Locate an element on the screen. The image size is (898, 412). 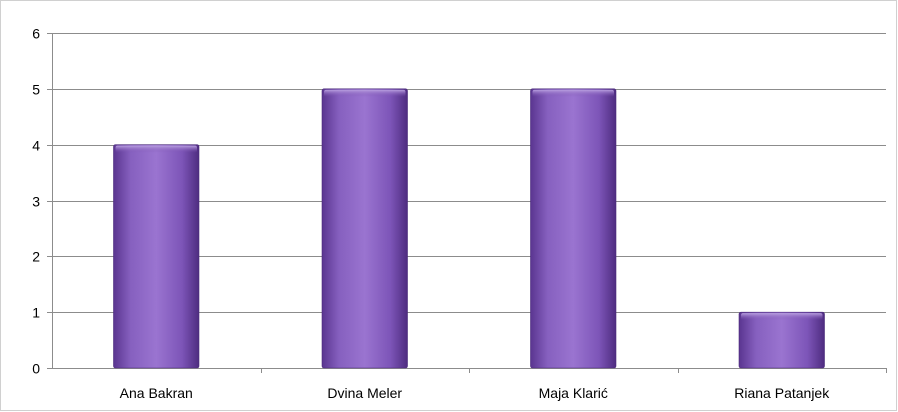
y-tick-label: 5 is located at coordinates (36, 90).